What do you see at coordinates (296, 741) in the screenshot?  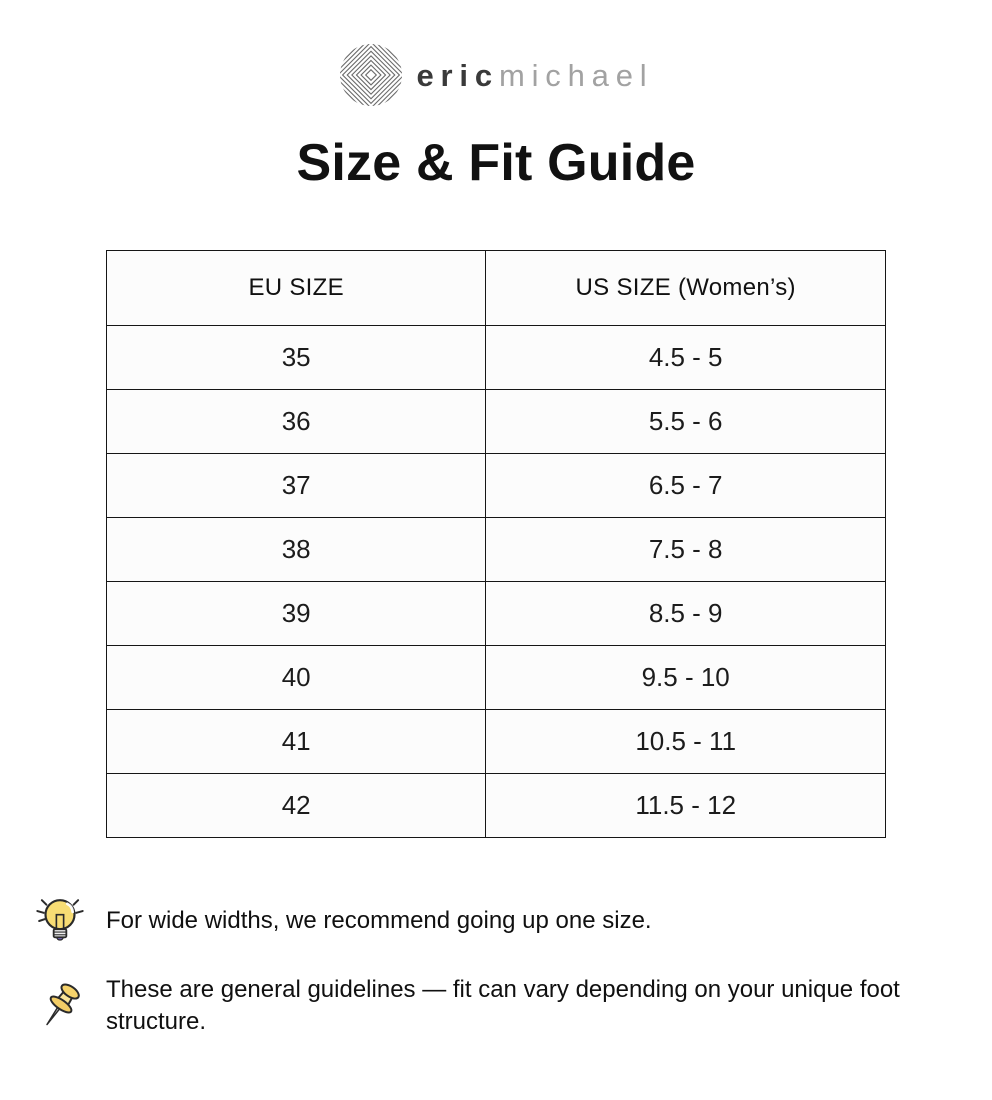 I see `eu-size-cell: 41` at bounding box center [296, 741].